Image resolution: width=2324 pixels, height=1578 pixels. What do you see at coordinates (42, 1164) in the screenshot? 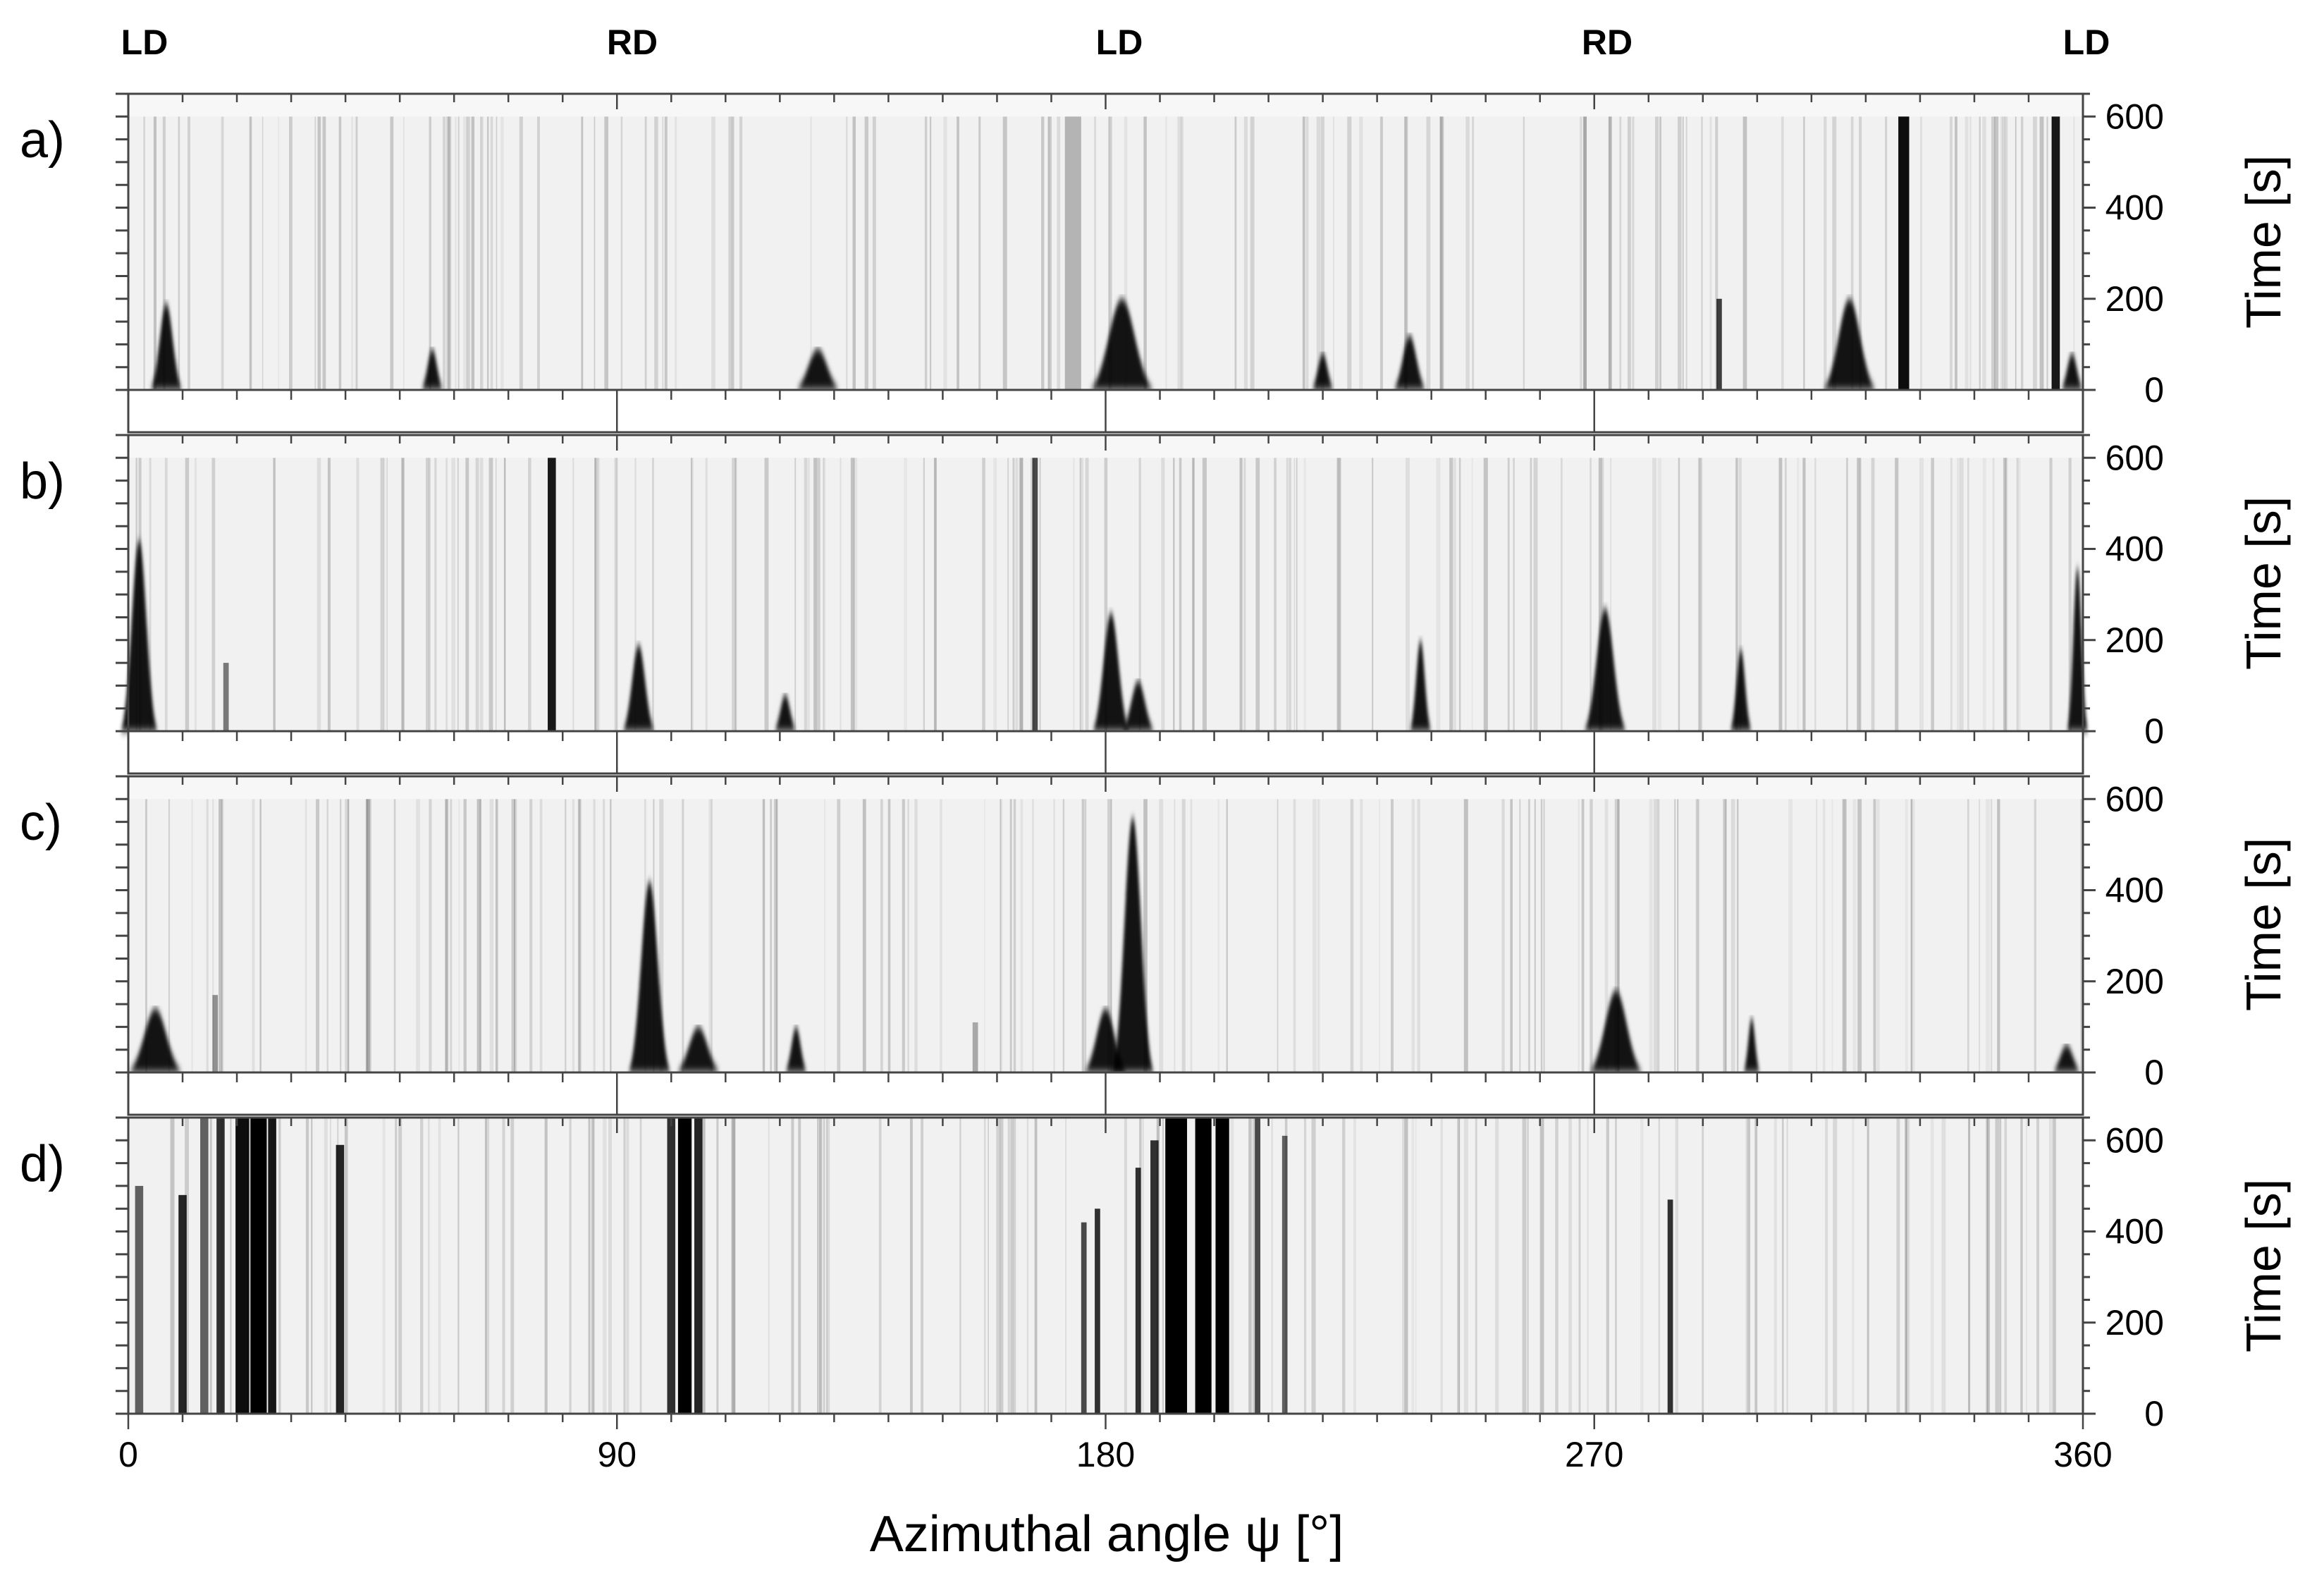
I see `panel-label: d)` at bounding box center [42, 1164].